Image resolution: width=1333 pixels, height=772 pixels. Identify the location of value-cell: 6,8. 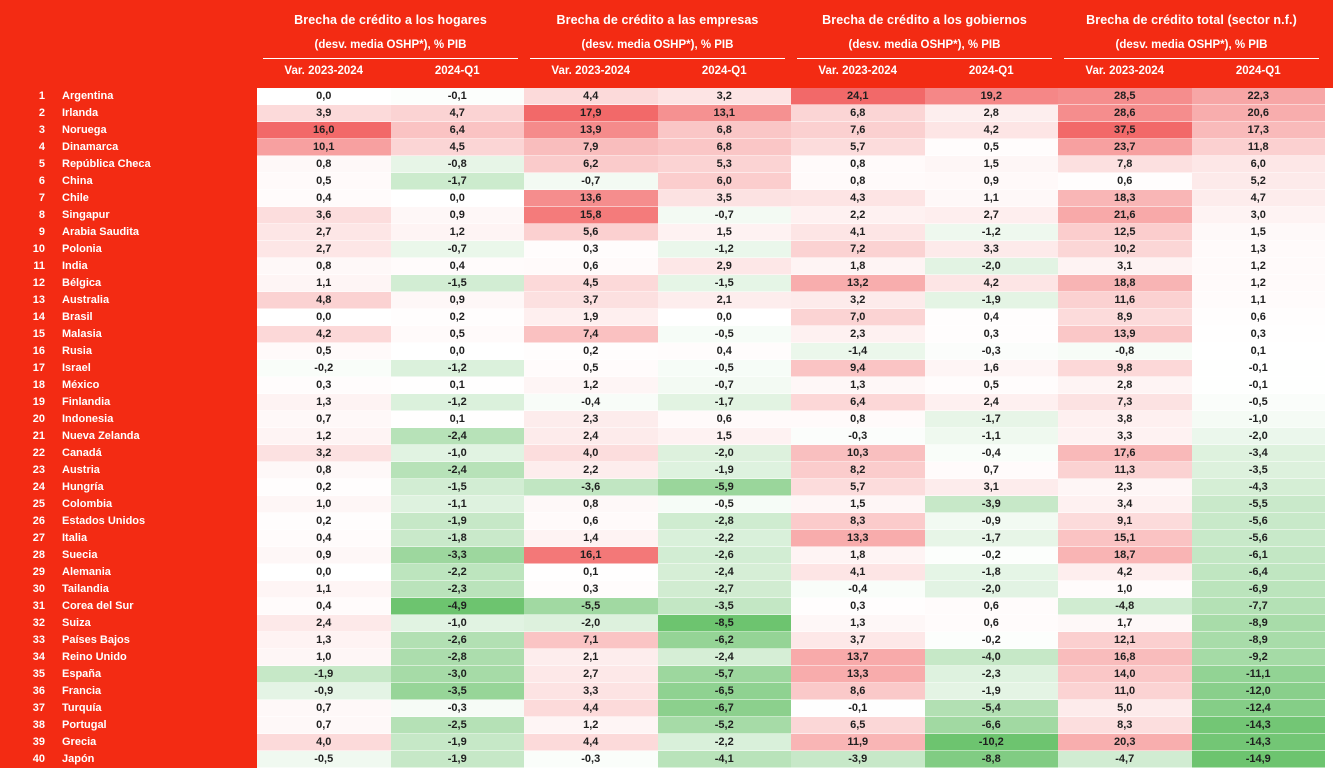
(724, 147).